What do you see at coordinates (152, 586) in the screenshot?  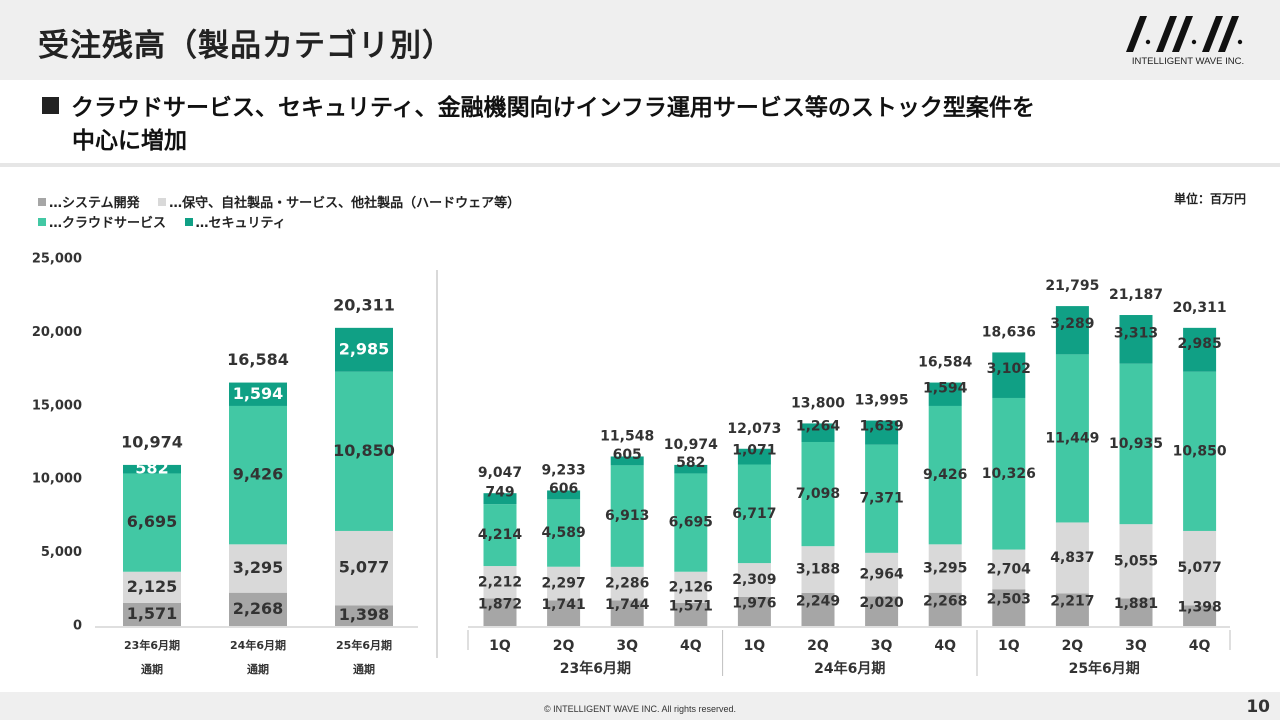 I see `data-label: 2,125` at bounding box center [152, 586].